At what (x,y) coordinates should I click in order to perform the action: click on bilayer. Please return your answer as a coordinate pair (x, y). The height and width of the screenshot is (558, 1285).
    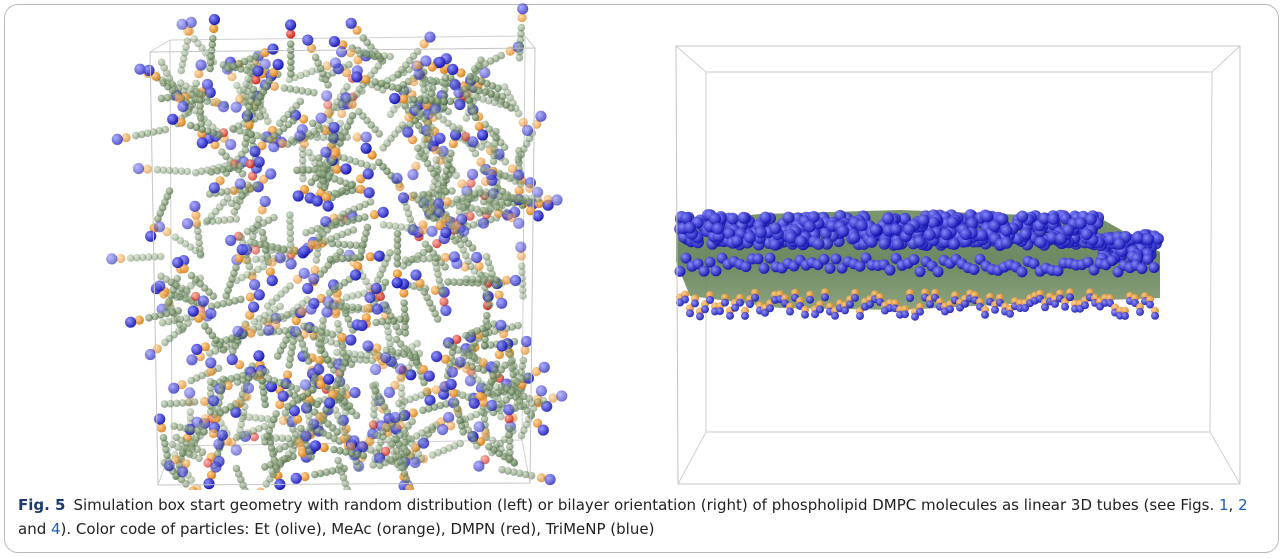
    Looking at the image, I should click on (919, 265).